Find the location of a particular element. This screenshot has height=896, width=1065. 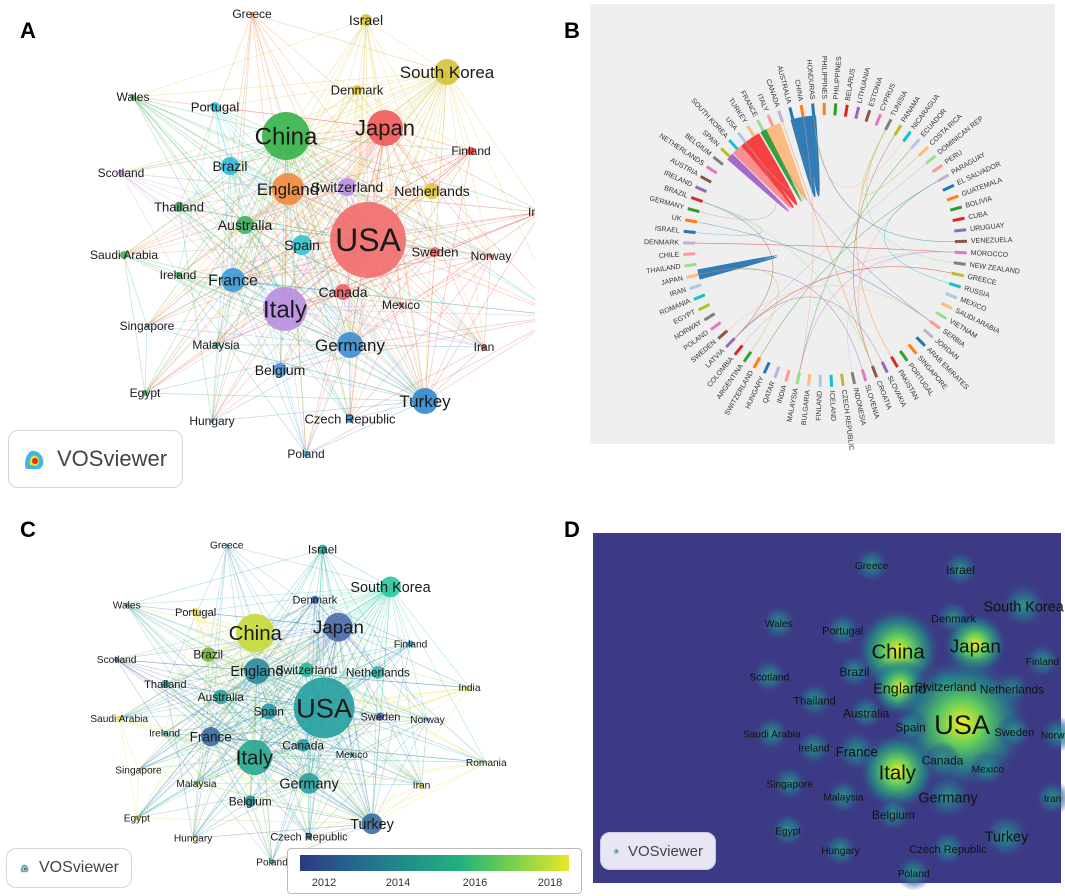

chord-arc-greece is located at coordinates (957, 274).